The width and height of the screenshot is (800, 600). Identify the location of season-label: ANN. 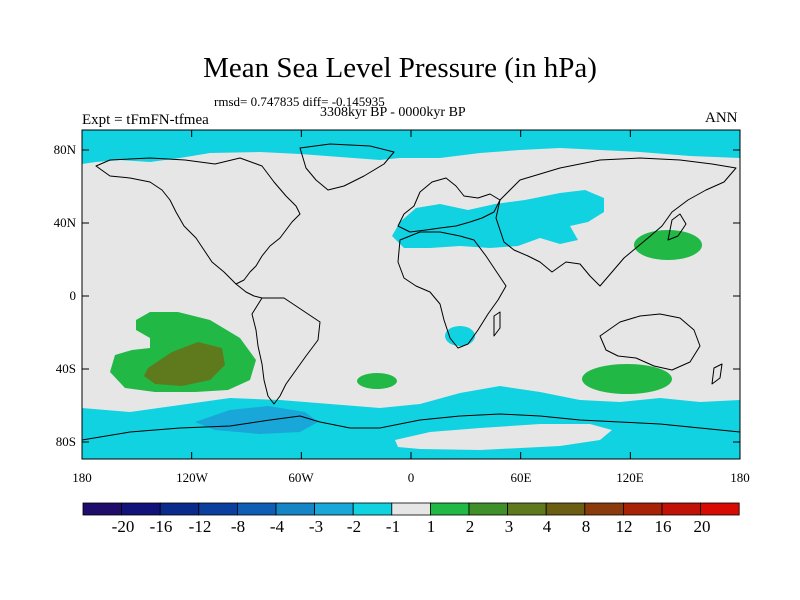
(721, 118).